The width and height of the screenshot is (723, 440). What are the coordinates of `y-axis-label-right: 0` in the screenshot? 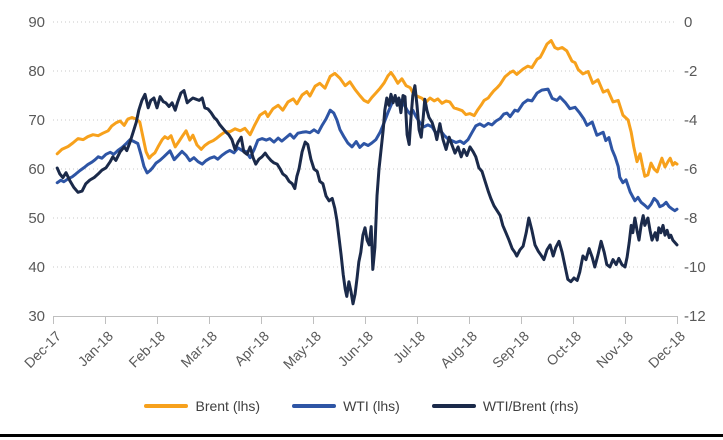 It's located at (688, 22).